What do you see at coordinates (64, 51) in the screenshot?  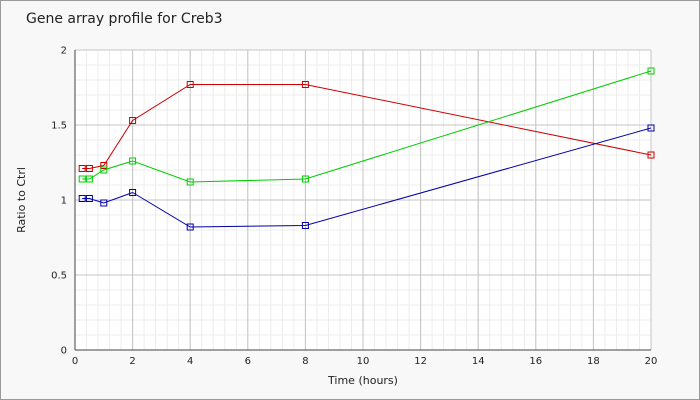 I see `y-tick-label: 2` at bounding box center [64, 51].